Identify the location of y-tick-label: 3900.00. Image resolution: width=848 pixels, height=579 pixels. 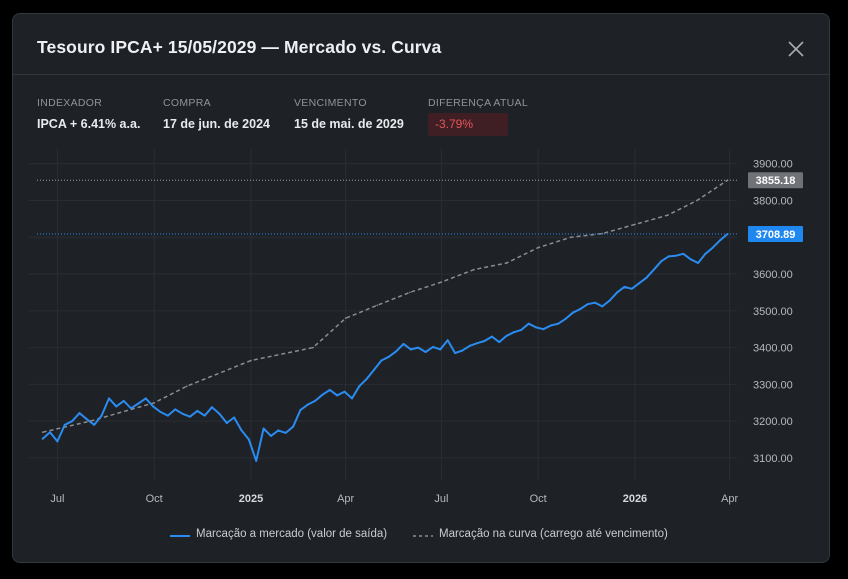
(773, 165).